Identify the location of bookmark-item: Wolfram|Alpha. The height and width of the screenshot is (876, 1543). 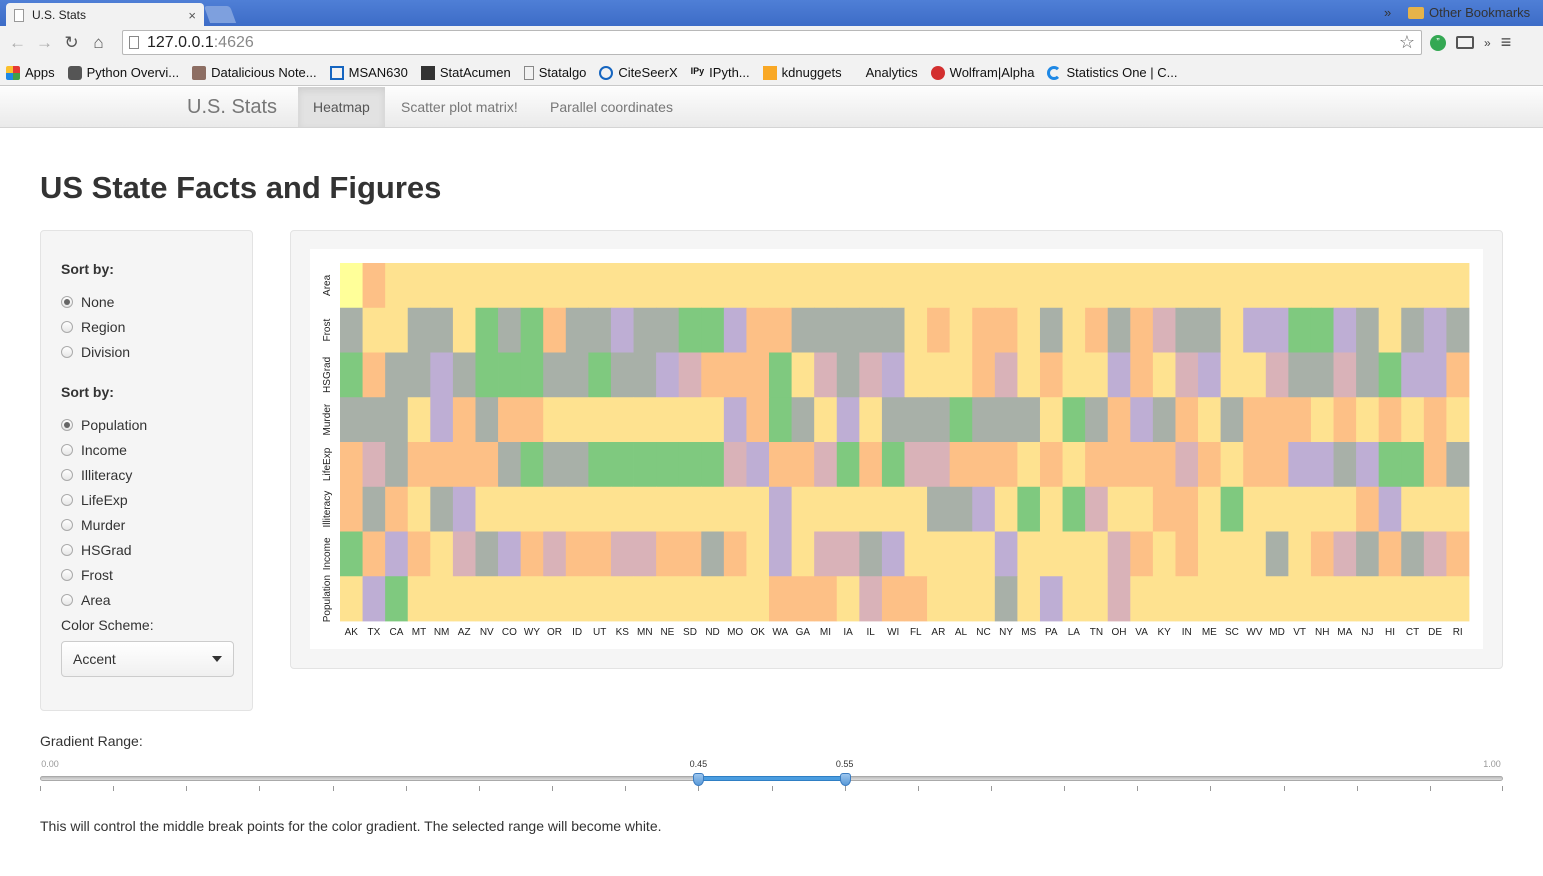
(982, 72).